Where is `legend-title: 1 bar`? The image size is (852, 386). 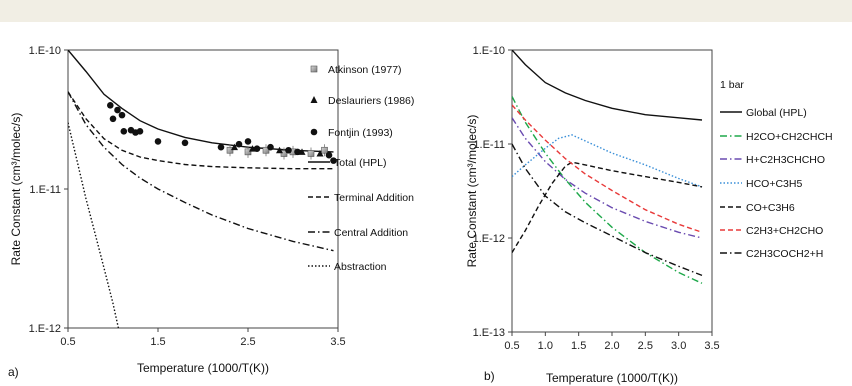
legend-title: 1 bar is located at coordinates (732, 85).